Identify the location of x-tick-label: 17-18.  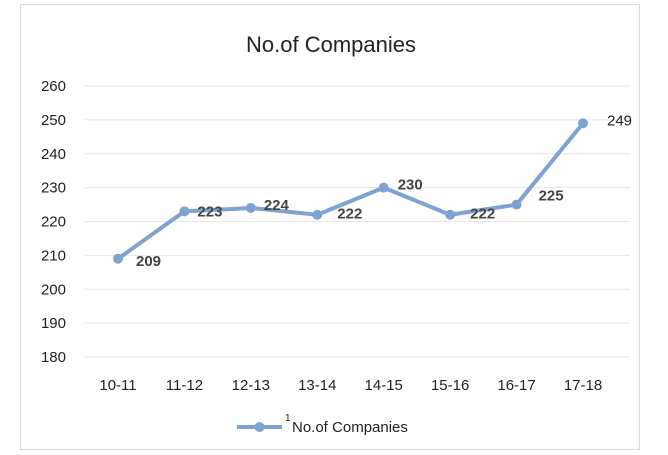
(583, 385).